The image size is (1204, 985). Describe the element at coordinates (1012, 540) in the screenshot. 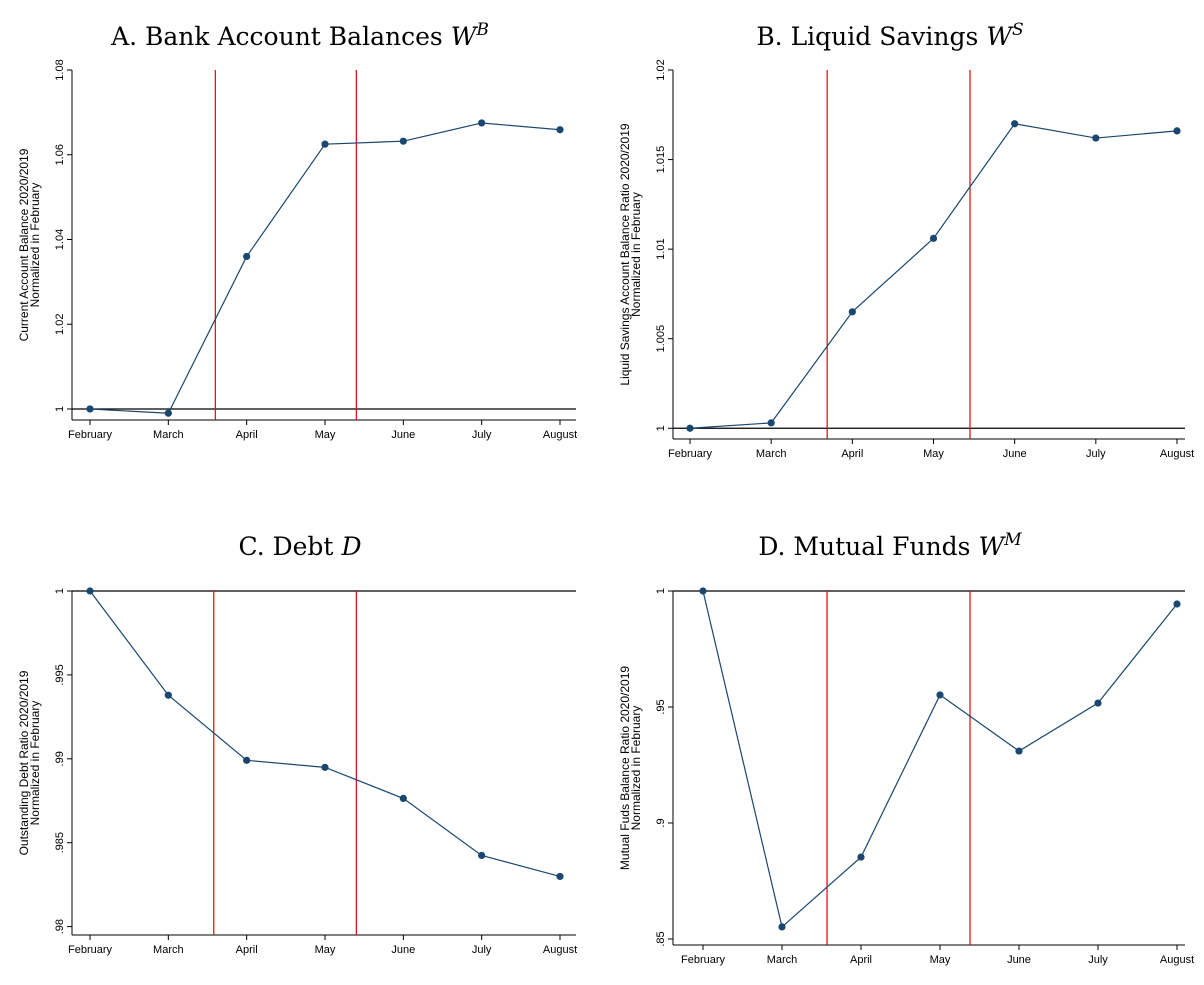

I see `title-sup: M` at that location.